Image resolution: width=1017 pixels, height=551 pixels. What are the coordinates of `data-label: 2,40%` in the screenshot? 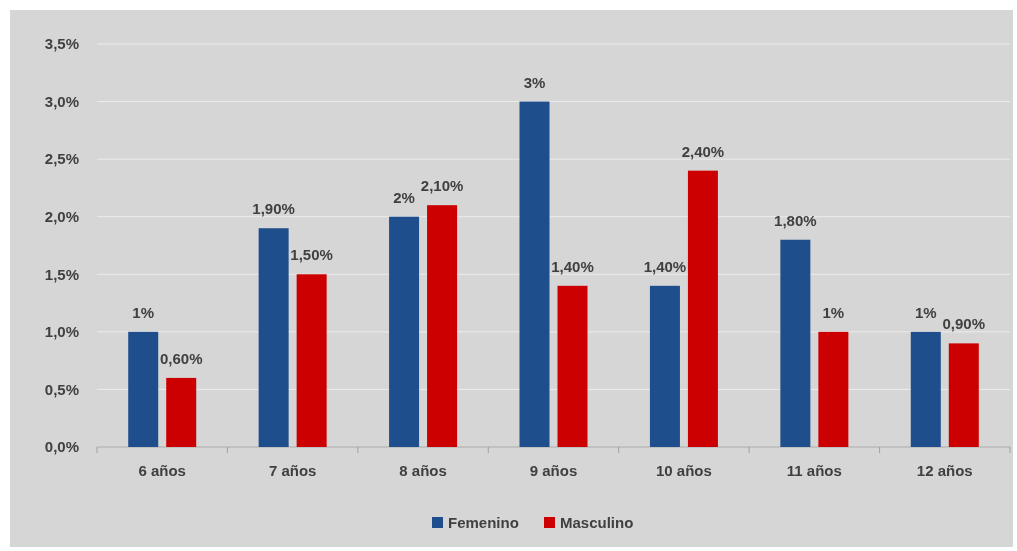 It's located at (703, 151).